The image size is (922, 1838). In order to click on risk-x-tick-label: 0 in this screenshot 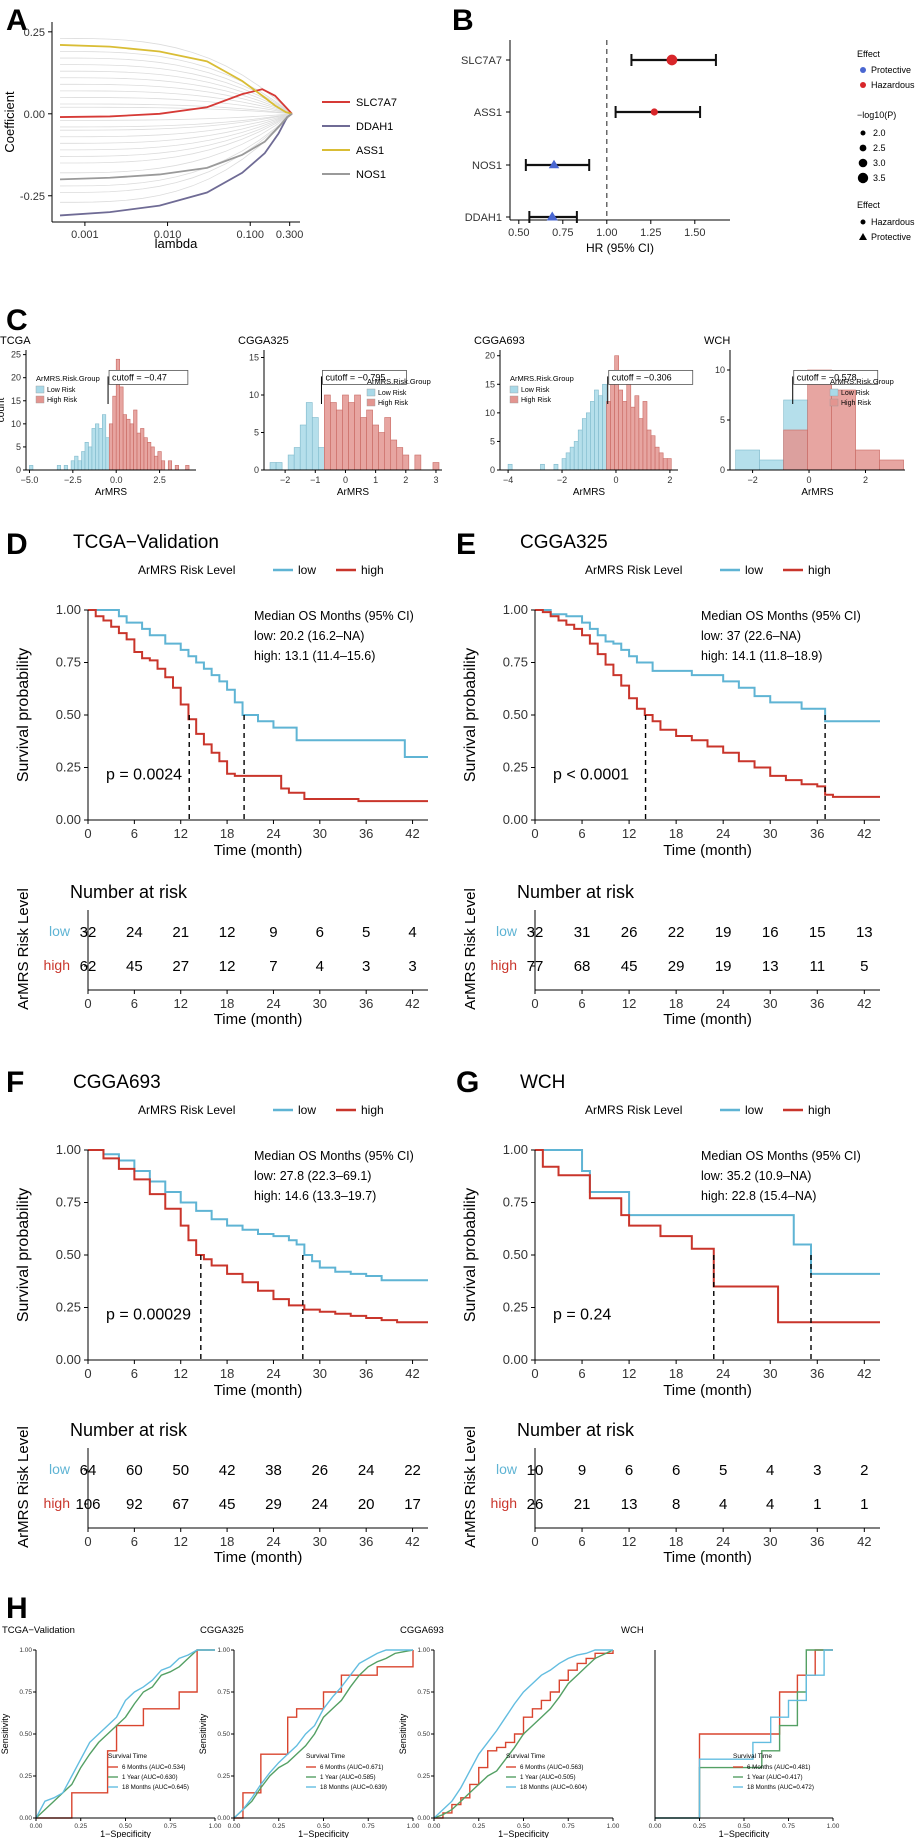, I will do `click(87, 1541)`.